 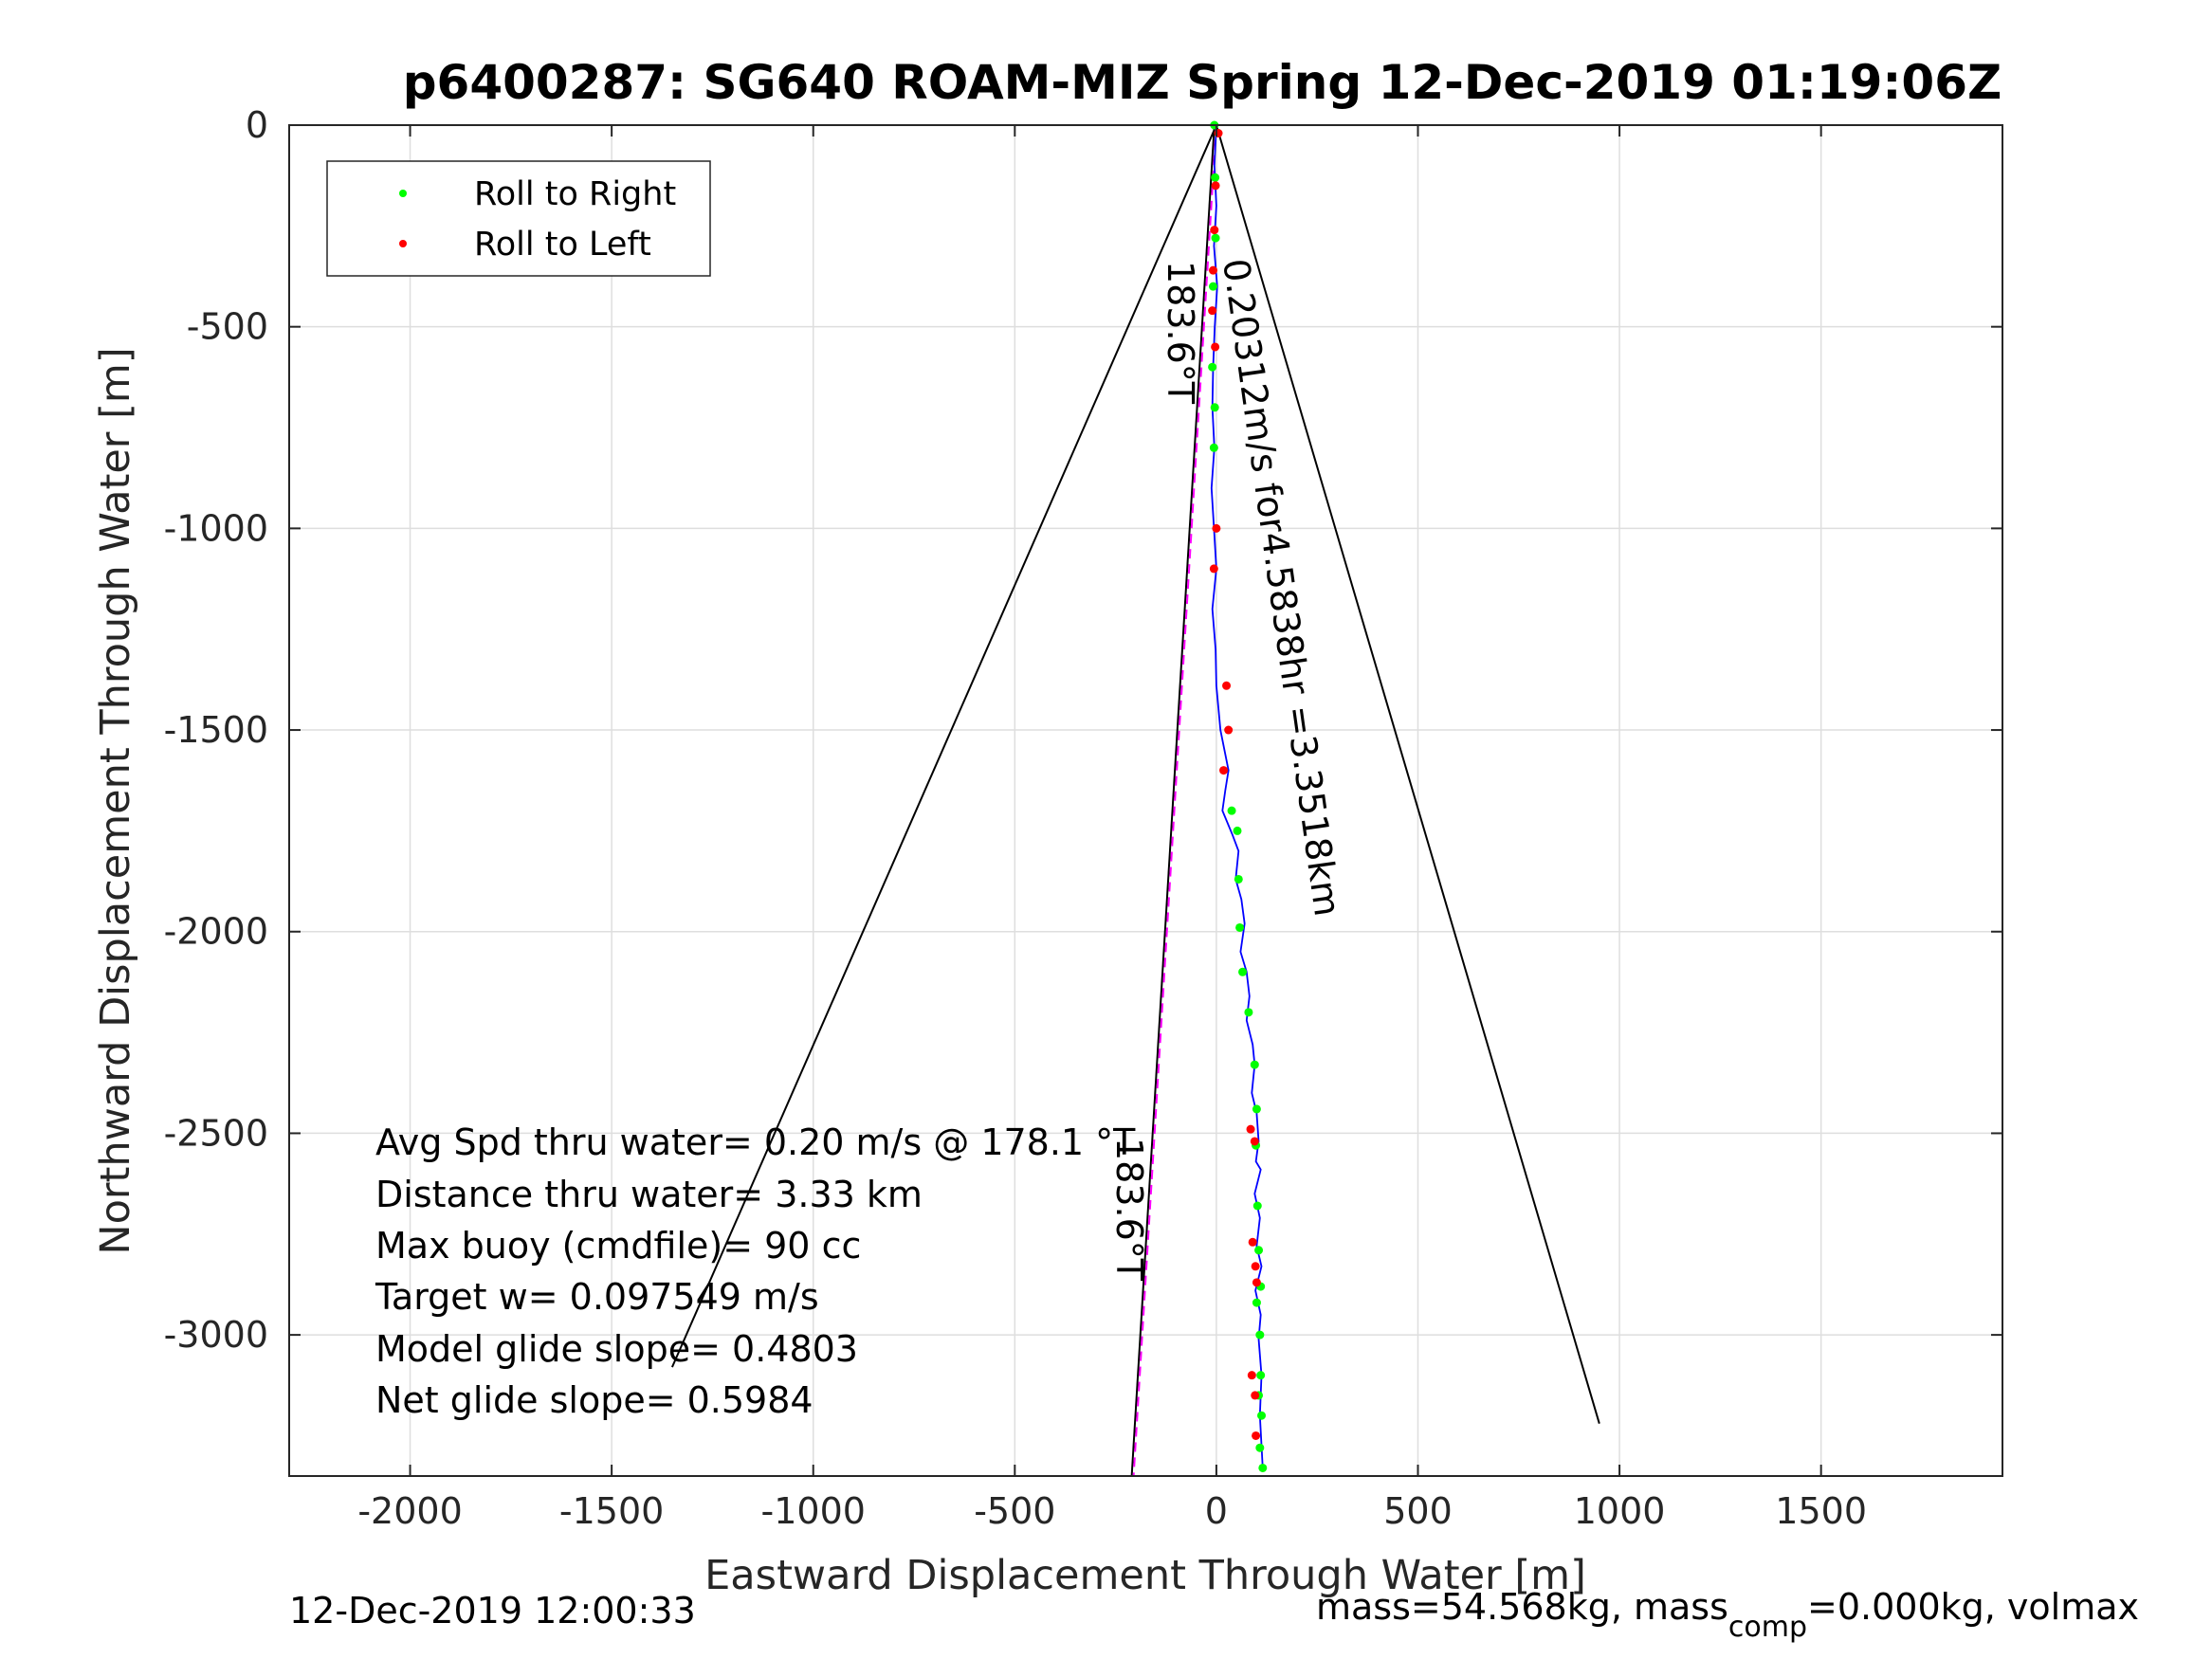 I want to click on stat-distance: Distance thru water= 3.33 km, so click(x=649, y=1194).